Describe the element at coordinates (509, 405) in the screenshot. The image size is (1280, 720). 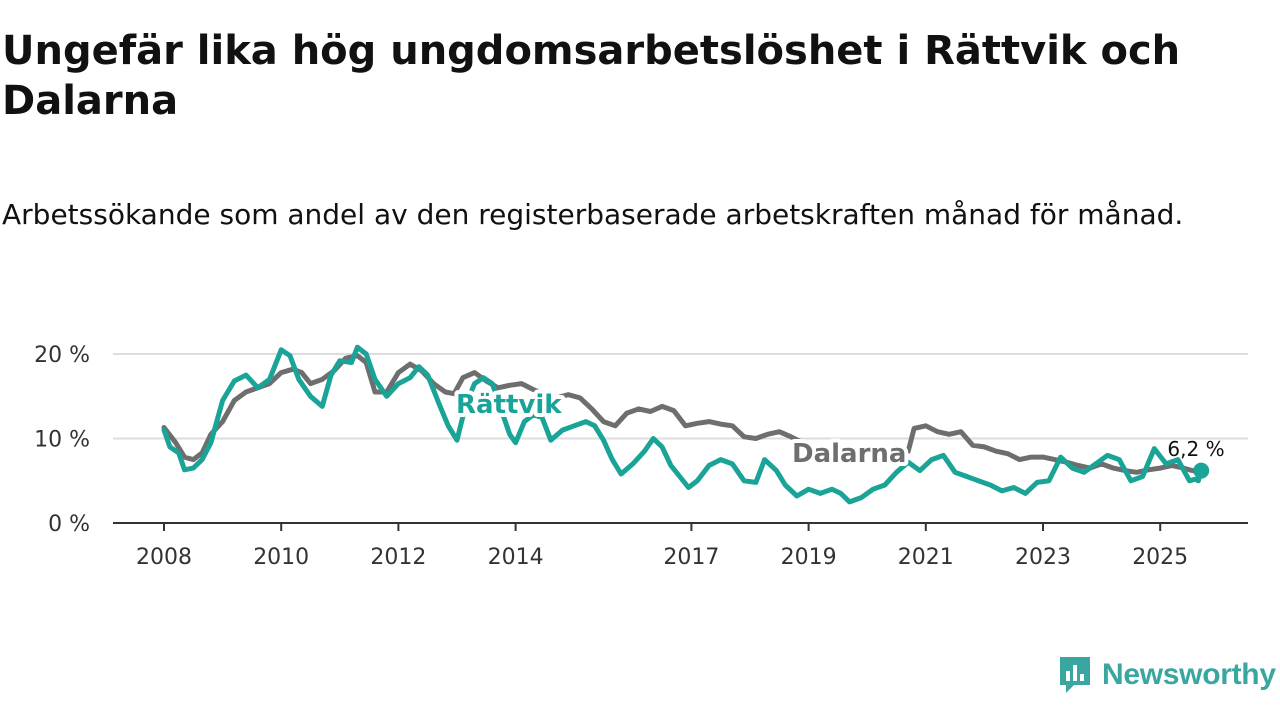
I see `series-label-rattvik: Rättvik` at that location.